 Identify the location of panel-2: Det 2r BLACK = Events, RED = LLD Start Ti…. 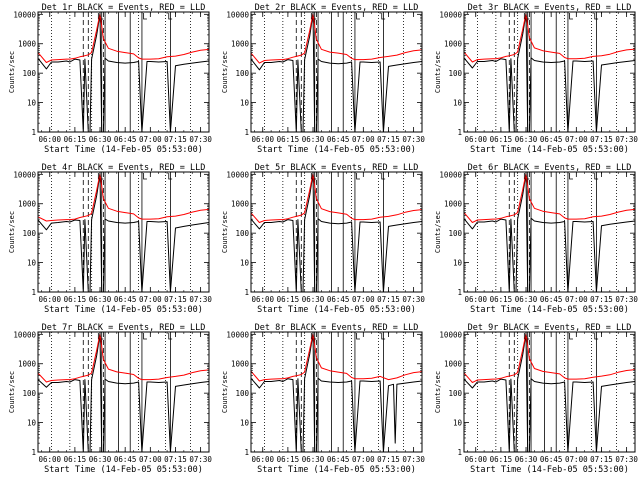
(323, 79).